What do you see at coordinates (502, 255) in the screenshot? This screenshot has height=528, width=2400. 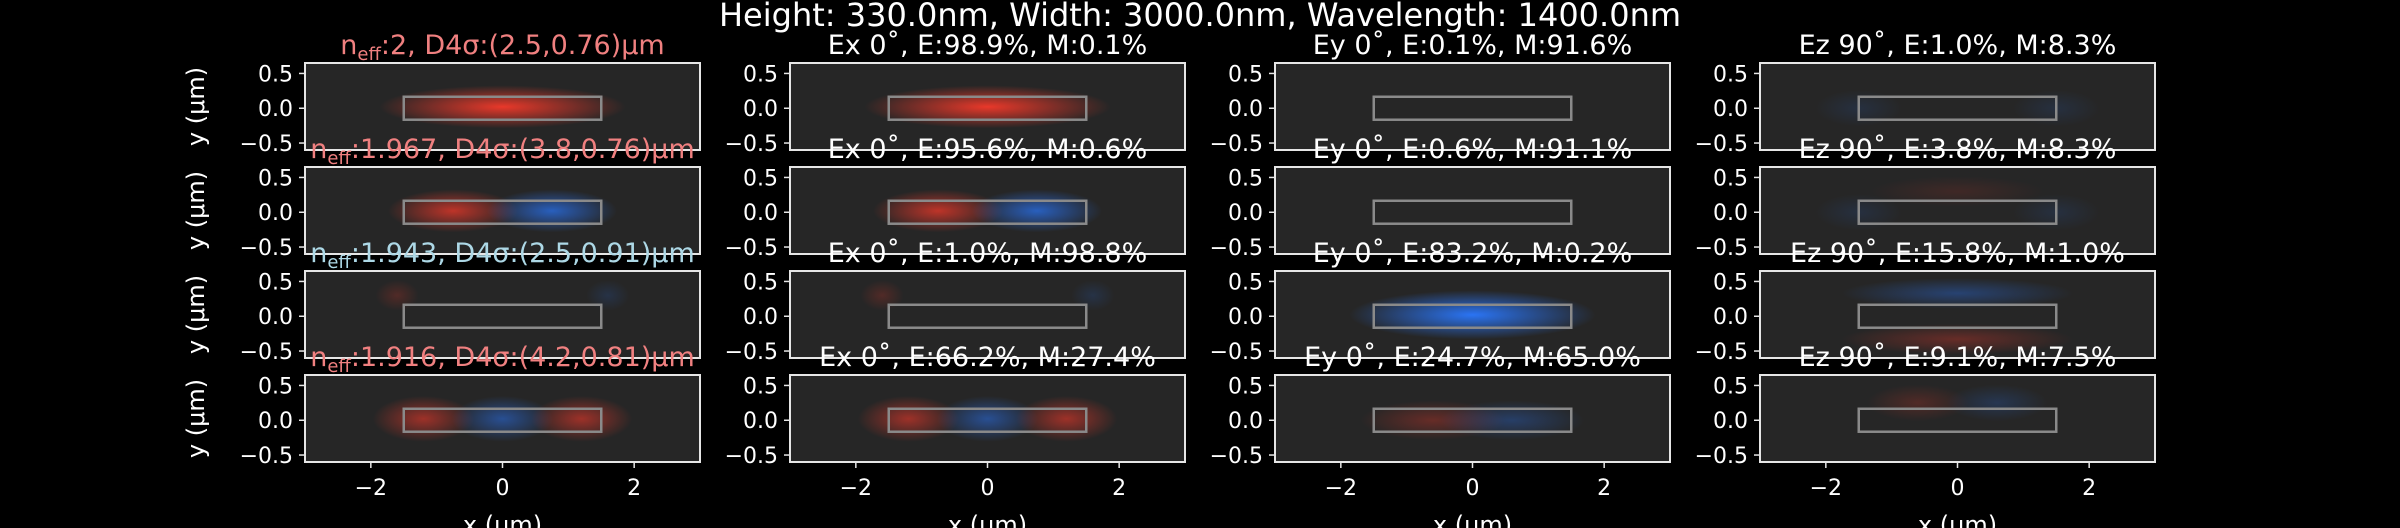 I see `mode-label: neff:1.943, D4σ:(2.5,0.91)μm` at bounding box center [502, 255].